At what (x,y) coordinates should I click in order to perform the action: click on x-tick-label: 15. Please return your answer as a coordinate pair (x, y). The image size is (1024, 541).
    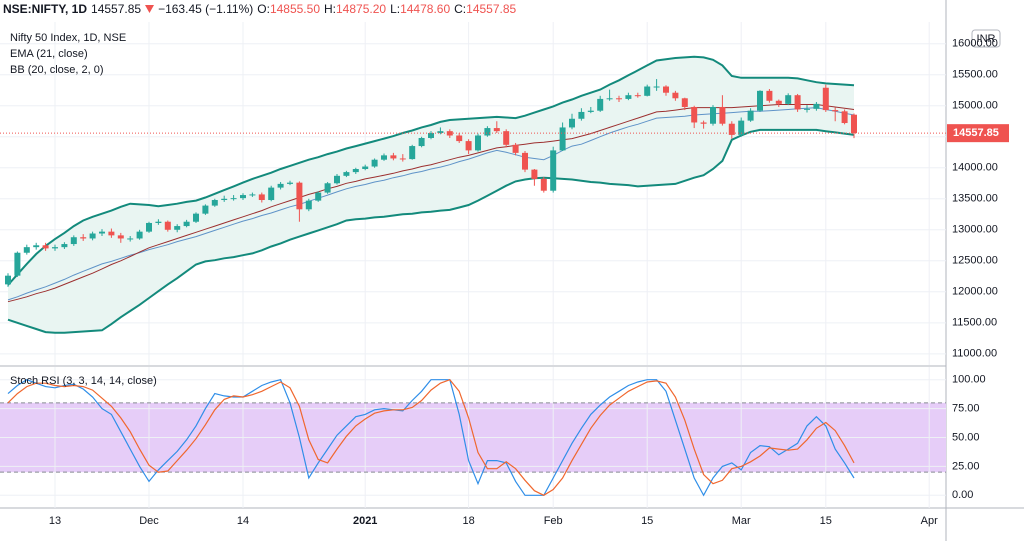
    Looking at the image, I should click on (826, 521).